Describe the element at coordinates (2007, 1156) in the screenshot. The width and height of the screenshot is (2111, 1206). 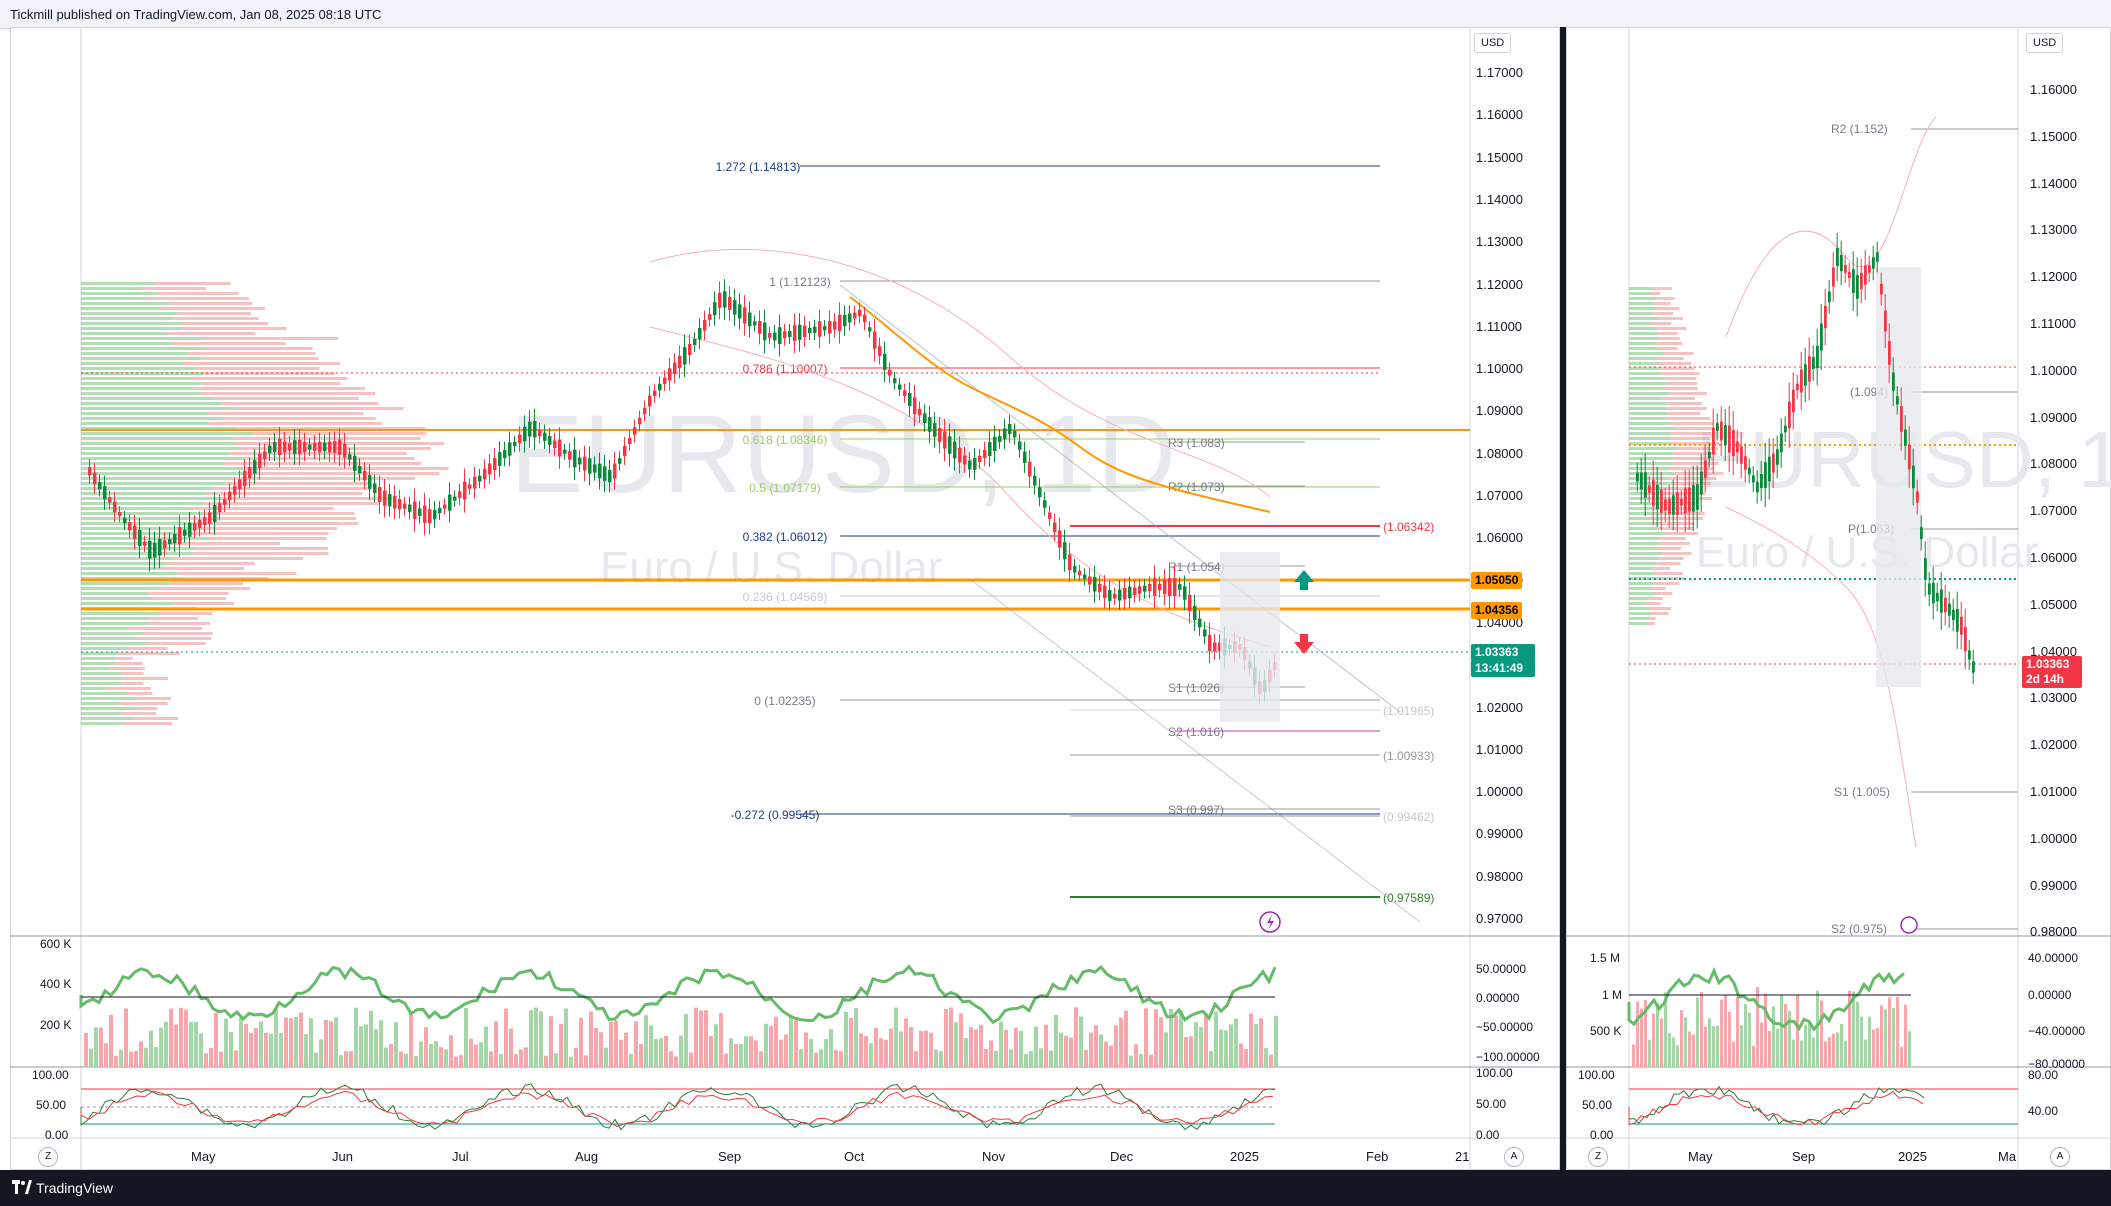
I see `rightTime-label: Ma` at that location.